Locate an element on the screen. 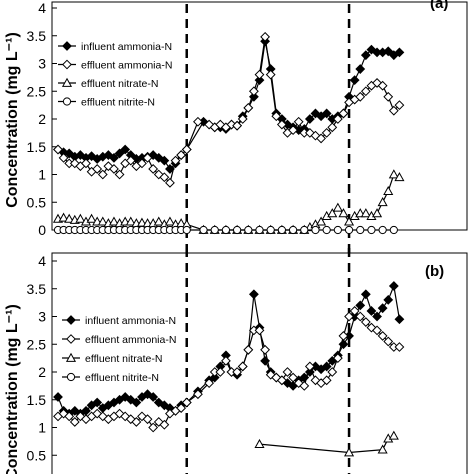 The height and width of the screenshot is (474, 474). series-effluent-nitrate-n is located at coordinates (326, 443).